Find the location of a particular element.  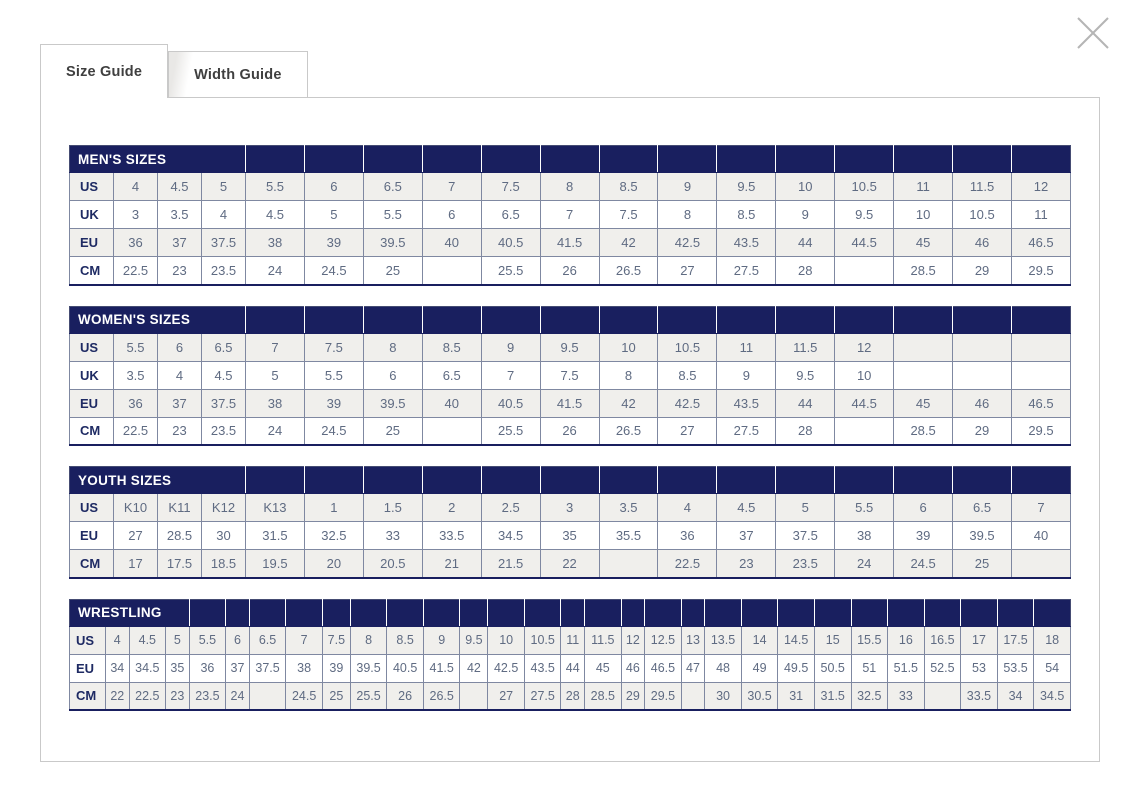

size-cell: 22.5 is located at coordinates (687, 563).